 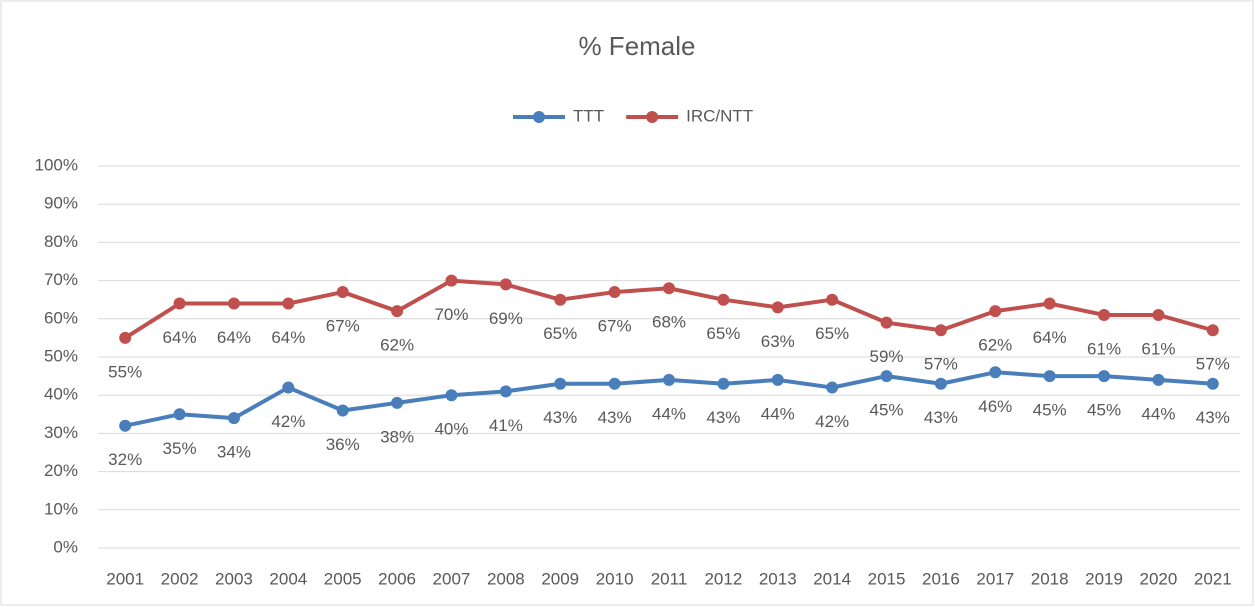 I want to click on data-label: 46%, so click(x=995, y=406).